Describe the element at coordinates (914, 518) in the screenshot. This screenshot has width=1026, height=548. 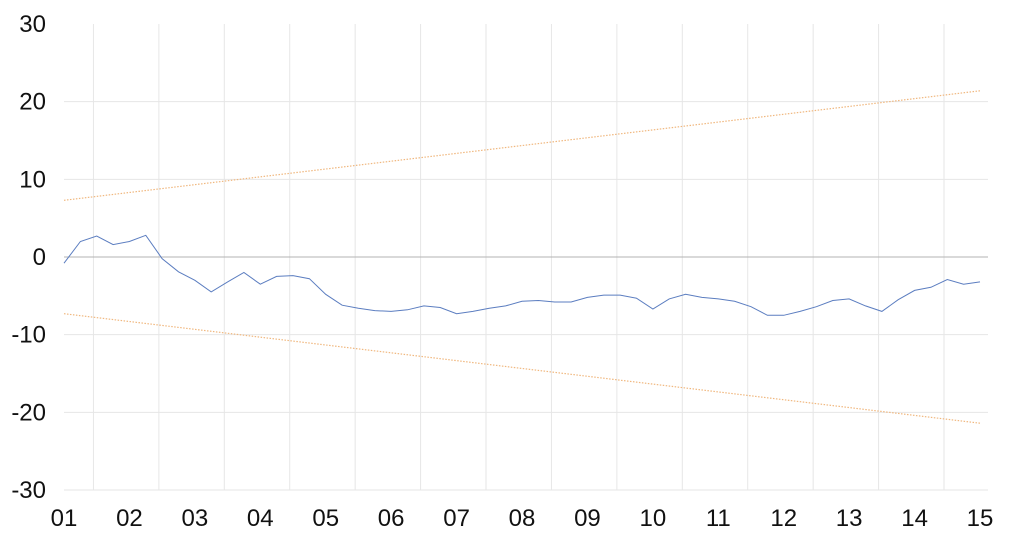
I see `x-tick-label: 14` at that location.